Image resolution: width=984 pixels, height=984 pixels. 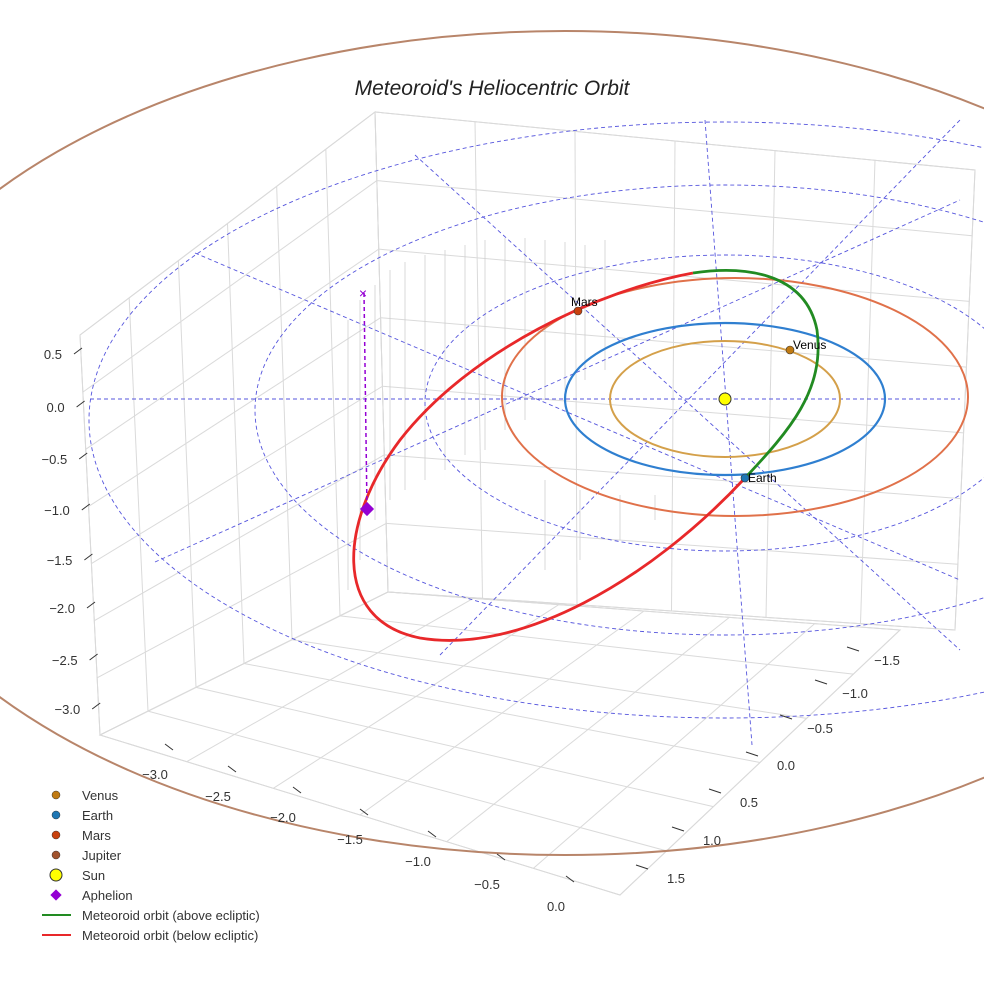 What do you see at coordinates (55, 459) in the screenshot?
I see `z-tick-label: −0.5` at bounding box center [55, 459].